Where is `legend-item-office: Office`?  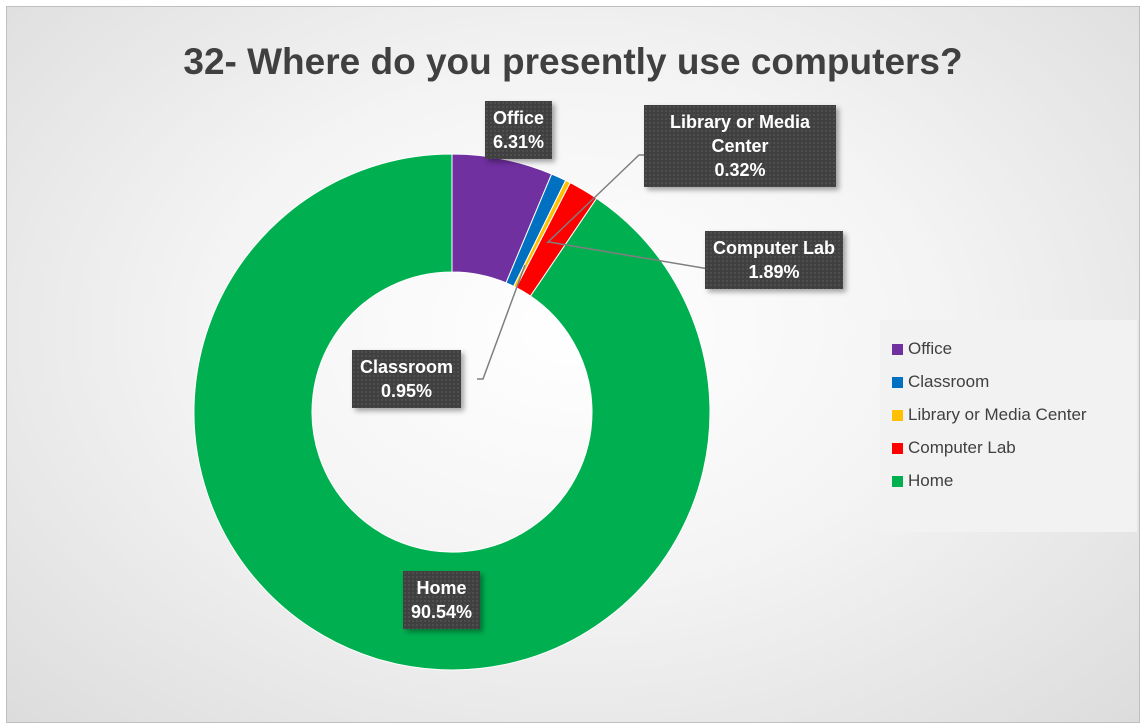
legend-item-office: Office is located at coordinates (1008, 349).